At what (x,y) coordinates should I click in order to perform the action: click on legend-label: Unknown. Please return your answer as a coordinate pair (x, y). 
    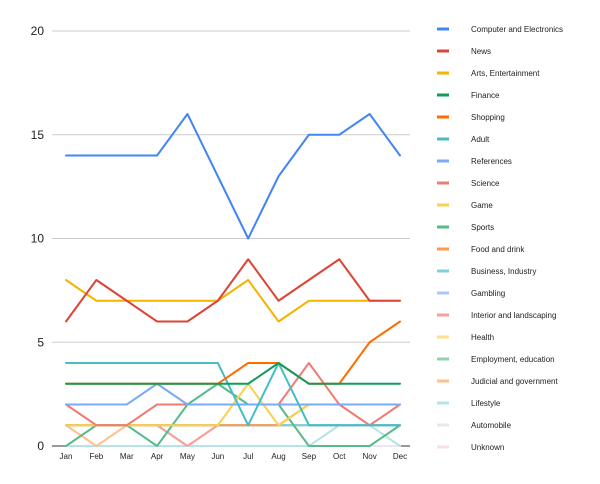
    Looking at the image, I should click on (487, 447).